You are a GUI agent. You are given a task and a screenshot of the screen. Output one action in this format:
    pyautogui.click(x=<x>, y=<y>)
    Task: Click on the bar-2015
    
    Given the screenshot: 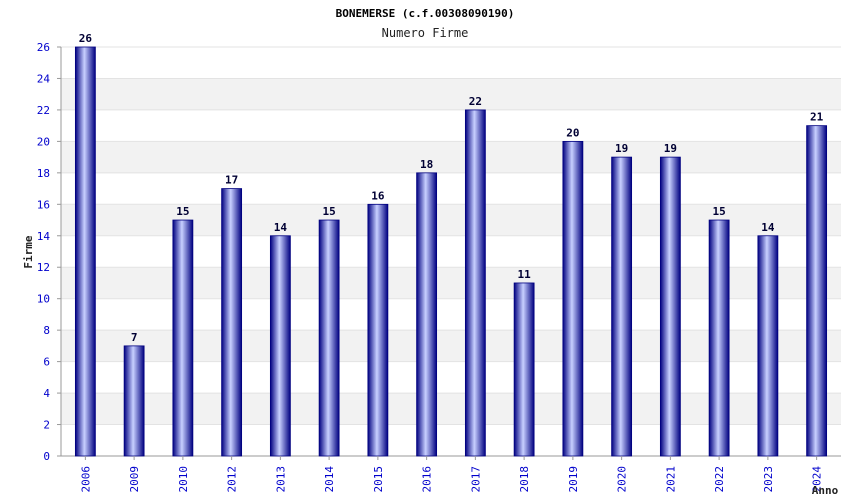 What is the action you would take?
    pyautogui.click(x=378, y=330)
    